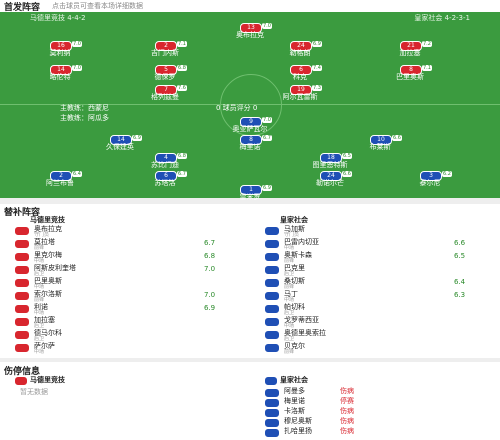 Image resolution: width=500 pixels, height=440 pixels. What do you see at coordinates (294, 346) in the screenshot?
I see `sub-name: 贝克尔` at bounding box center [294, 346].